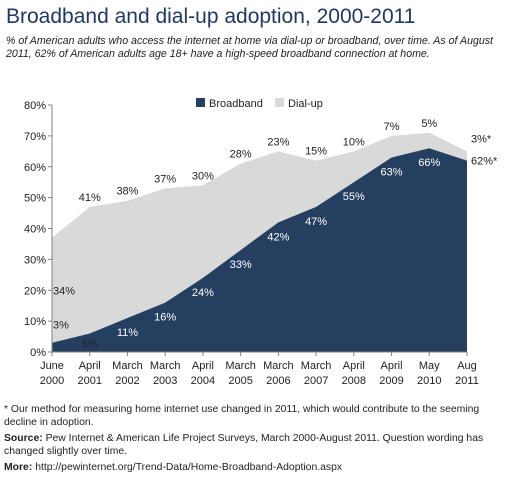 The image size is (512, 489). Describe the element at coordinates (35, 291) in the screenshot. I see `y-tick-label: 20%` at that location.